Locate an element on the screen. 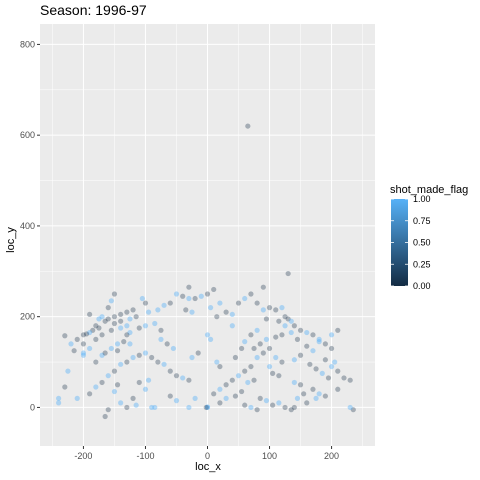  y-tick-label: 600 is located at coordinates (27, 135).